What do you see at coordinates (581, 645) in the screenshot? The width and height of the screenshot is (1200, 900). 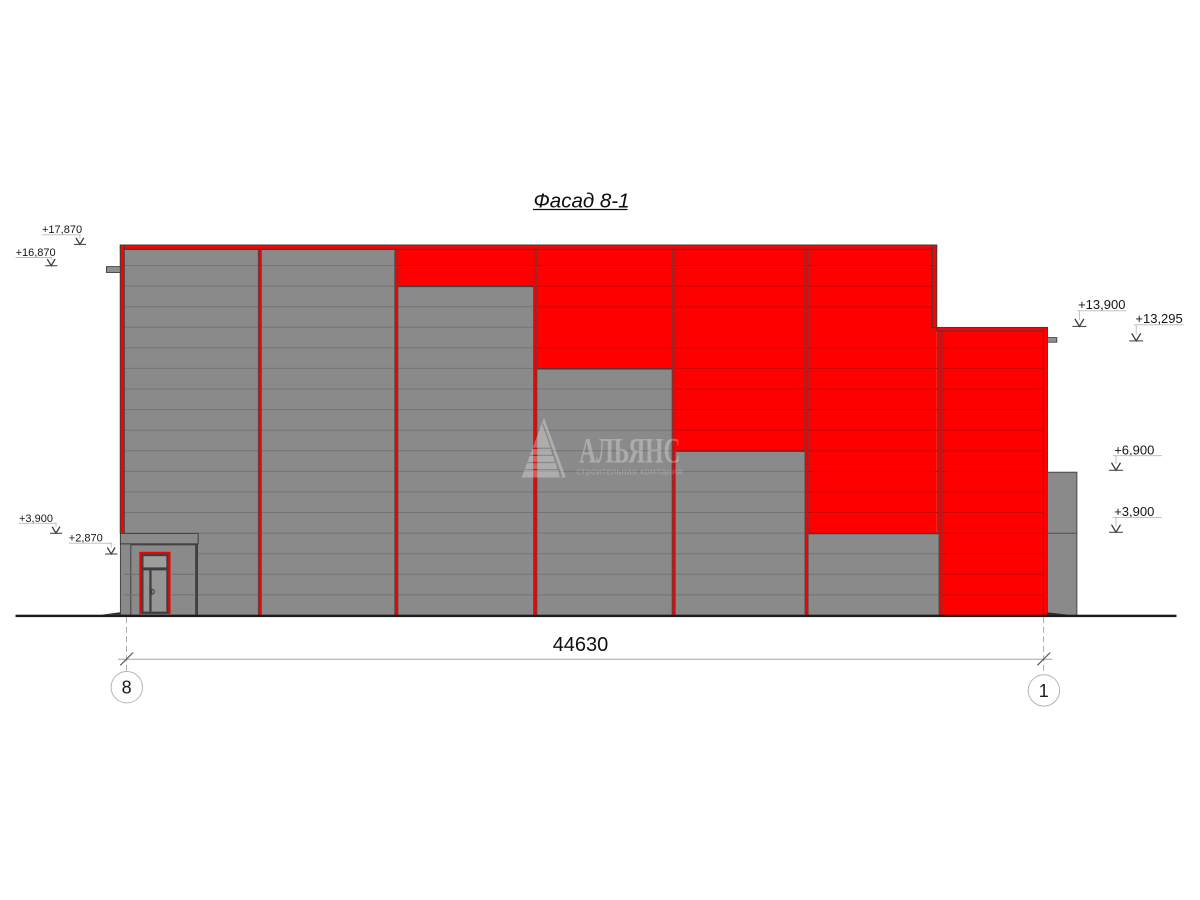 I see `svg-text: 44630` at bounding box center [581, 645].